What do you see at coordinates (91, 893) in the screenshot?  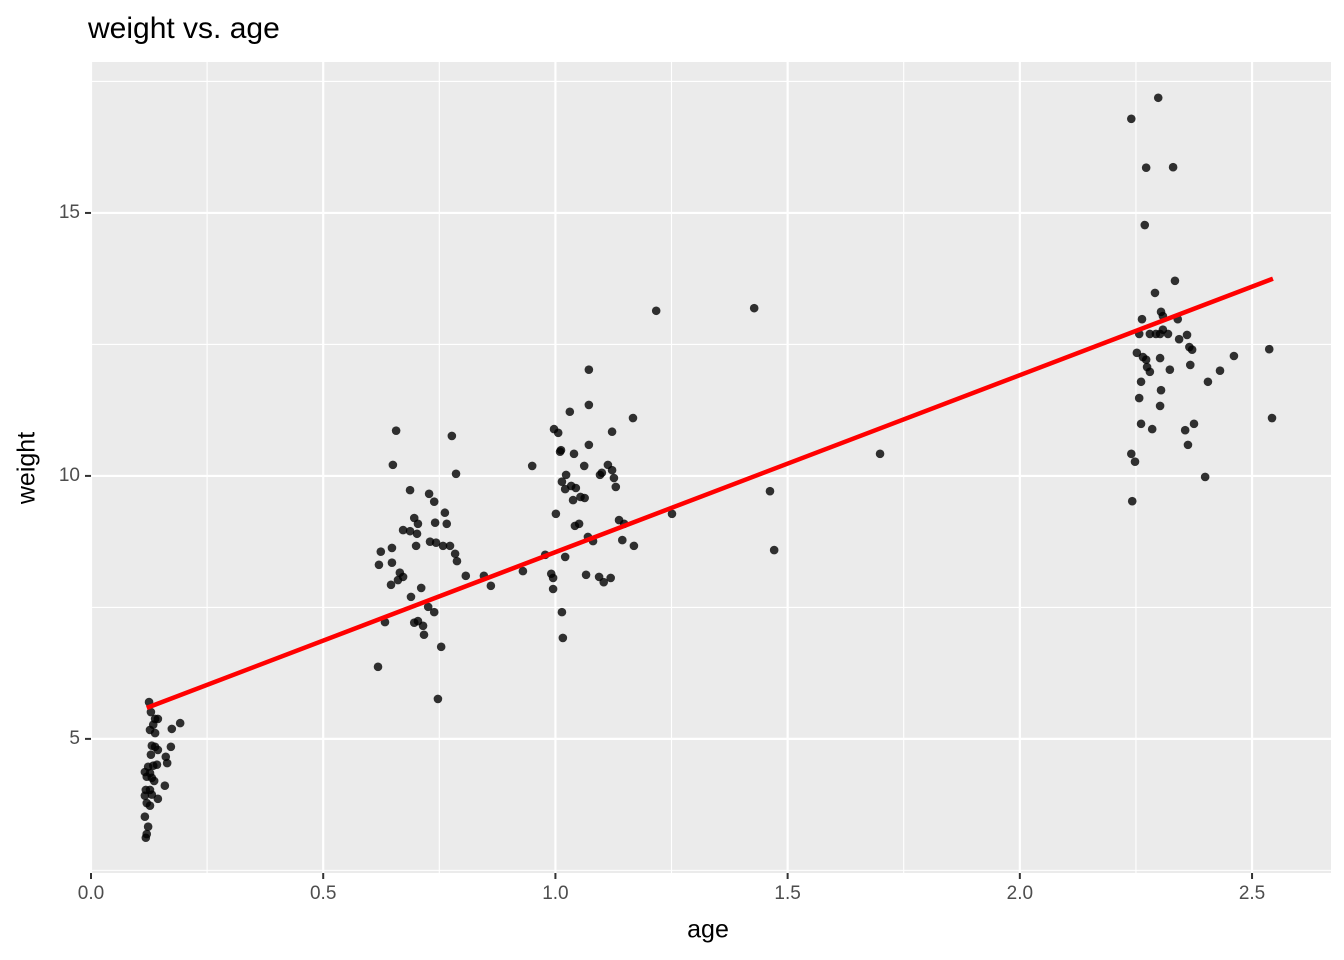 I see `x-tick-label: 0.0` at bounding box center [91, 893].